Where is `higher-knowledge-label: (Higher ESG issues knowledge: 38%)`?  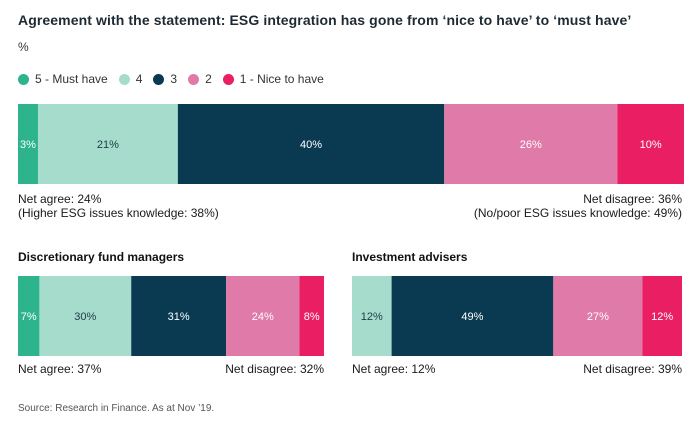 higher-knowledge-label: (Higher ESG issues knowledge: 38%) is located at coordinates (118, 213).